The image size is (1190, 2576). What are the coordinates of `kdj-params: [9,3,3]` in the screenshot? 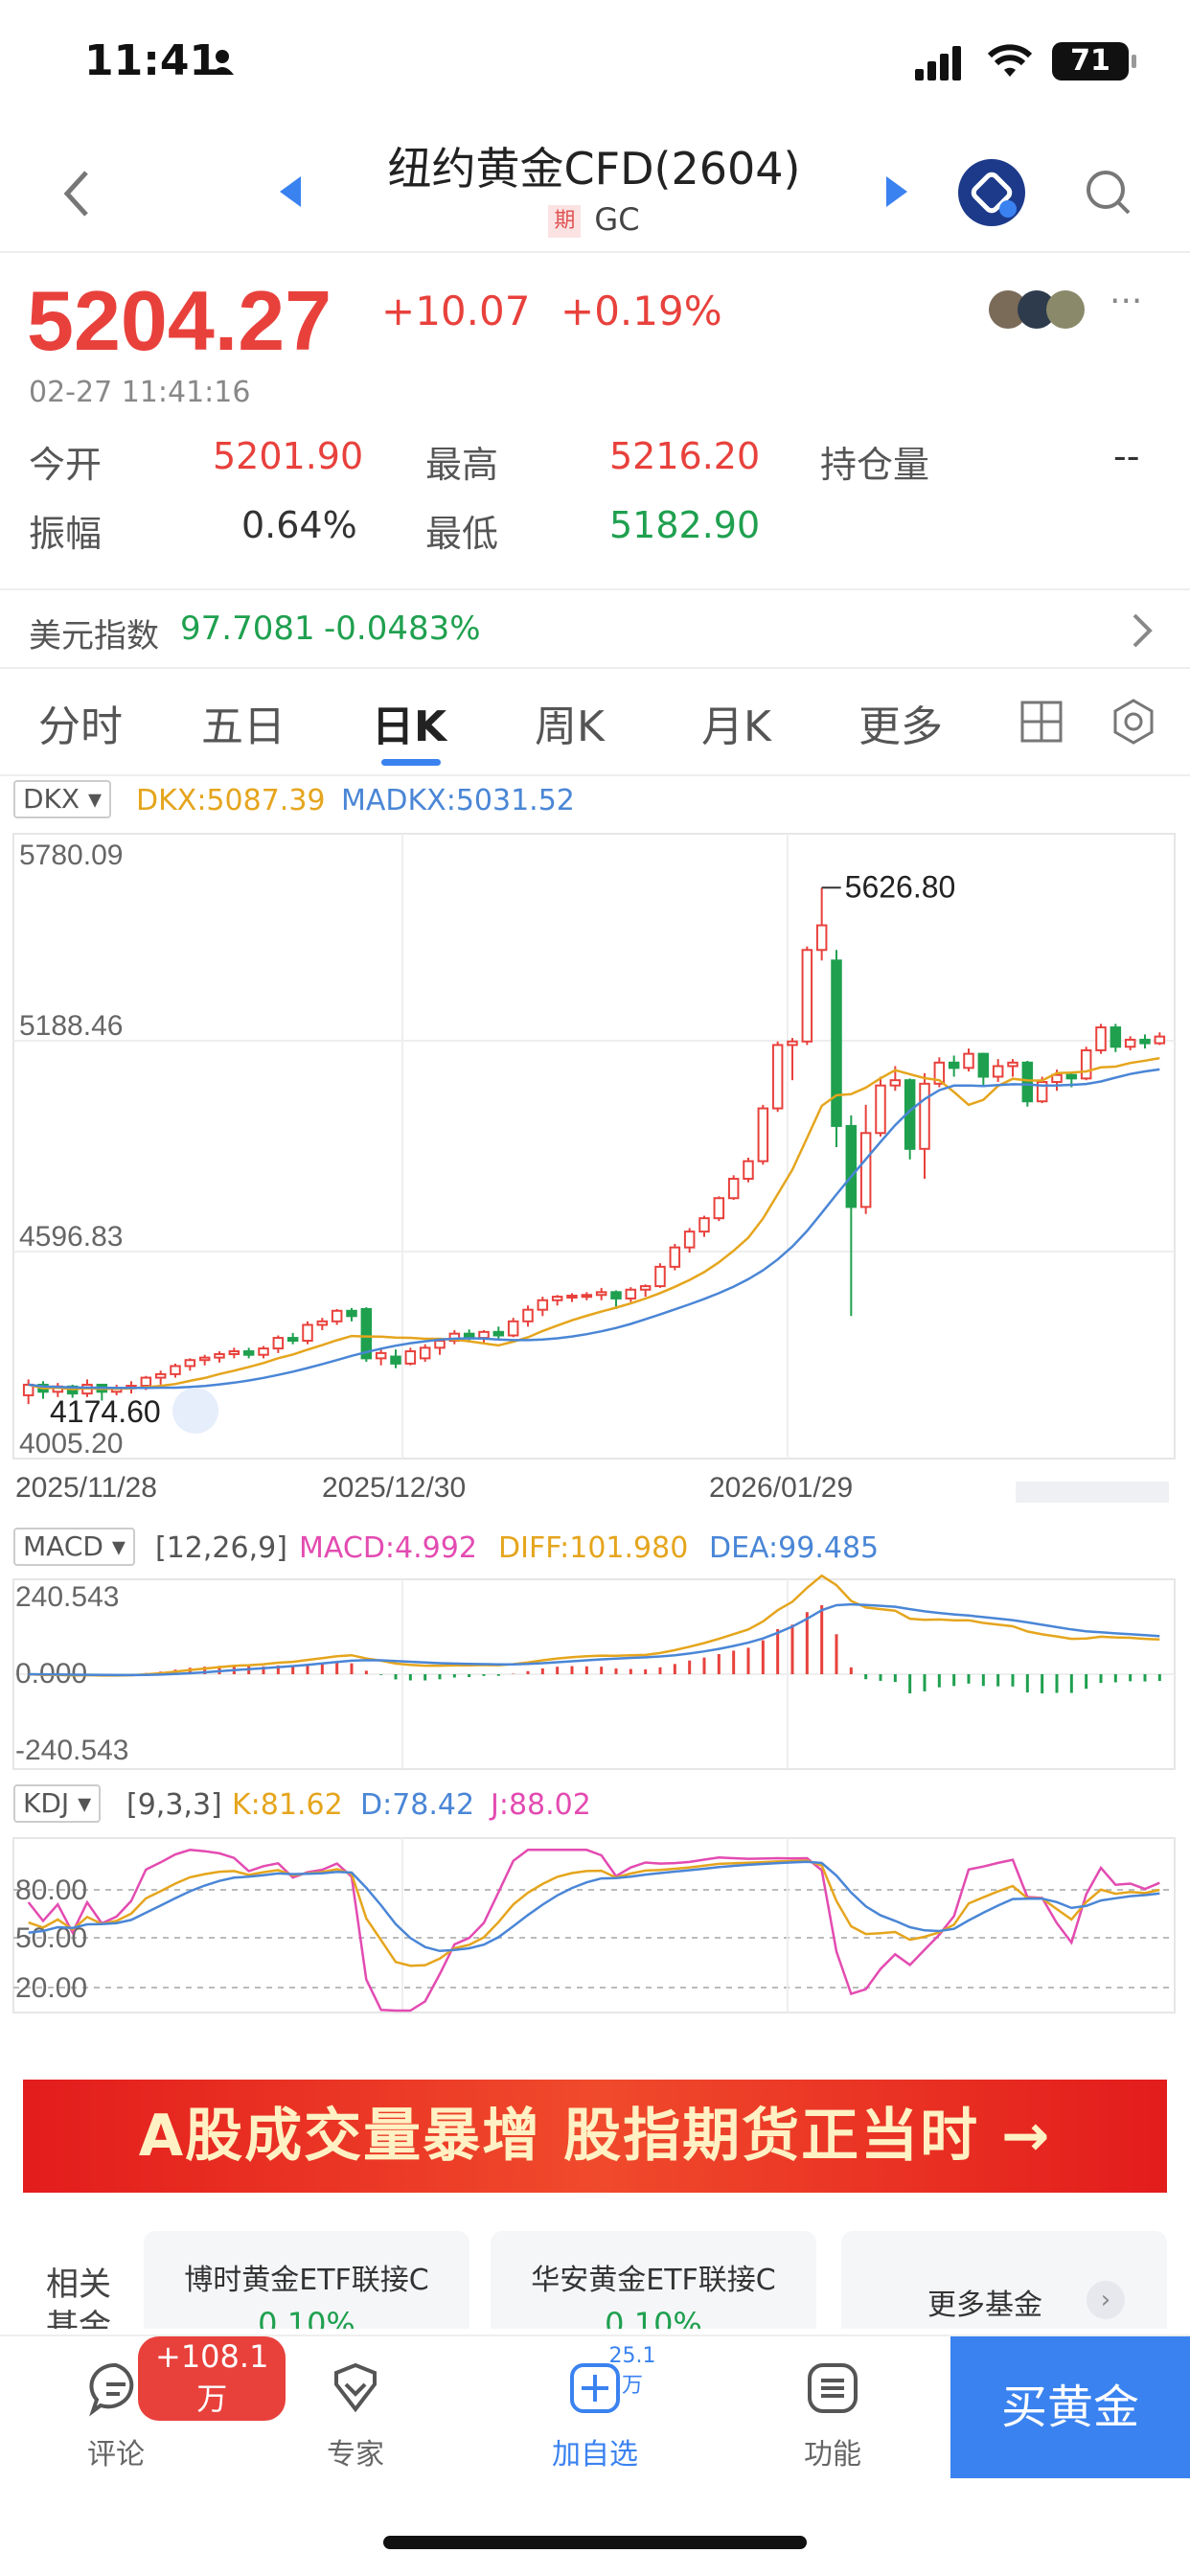 It's located at (174, 1805).